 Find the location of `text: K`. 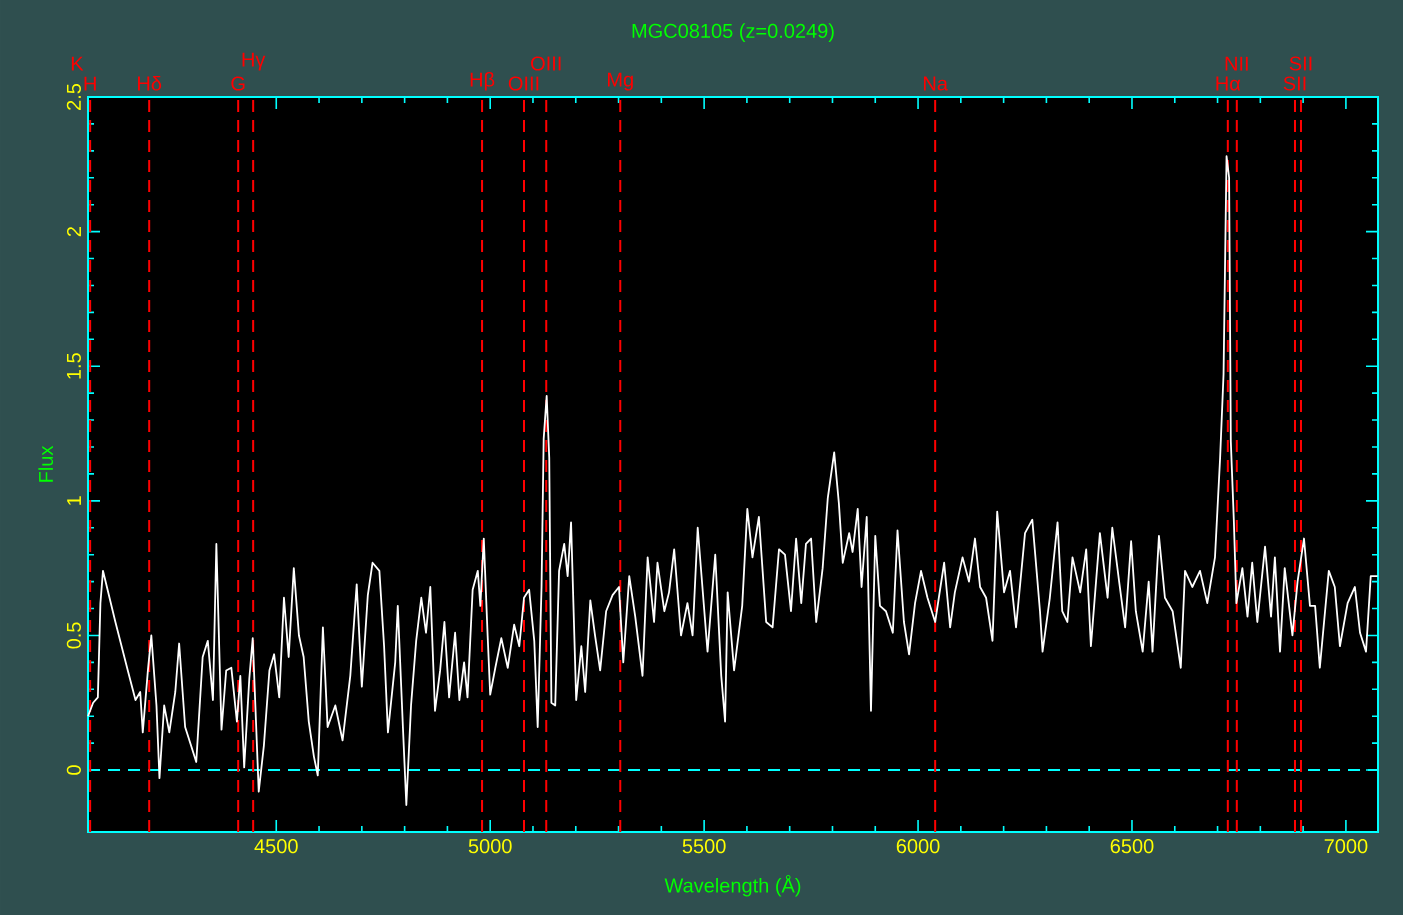

text: K is located at coordinates (77, 63).